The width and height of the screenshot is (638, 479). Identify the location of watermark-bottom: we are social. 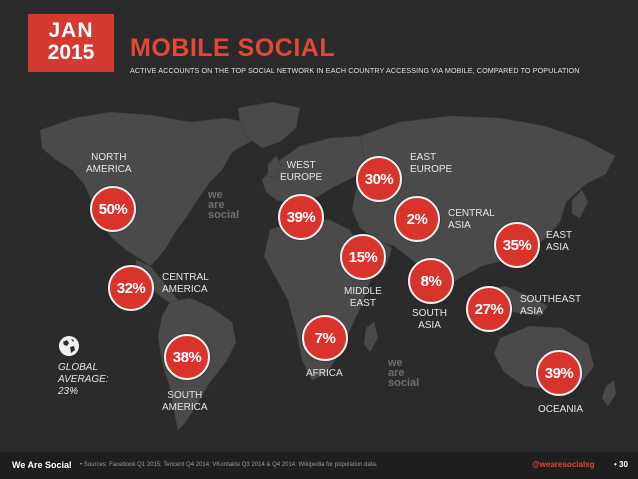
(404, 373).